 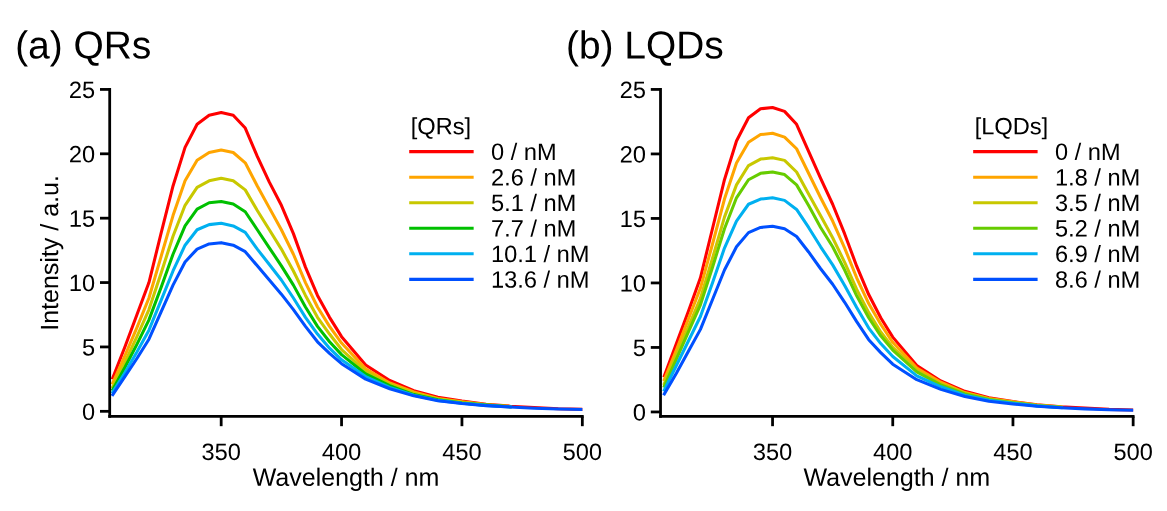 What do you see at coordinates (533, 228) in the screenshot?
I see `legend-label: 7.7 / nM` at bounding box center [533, 228].